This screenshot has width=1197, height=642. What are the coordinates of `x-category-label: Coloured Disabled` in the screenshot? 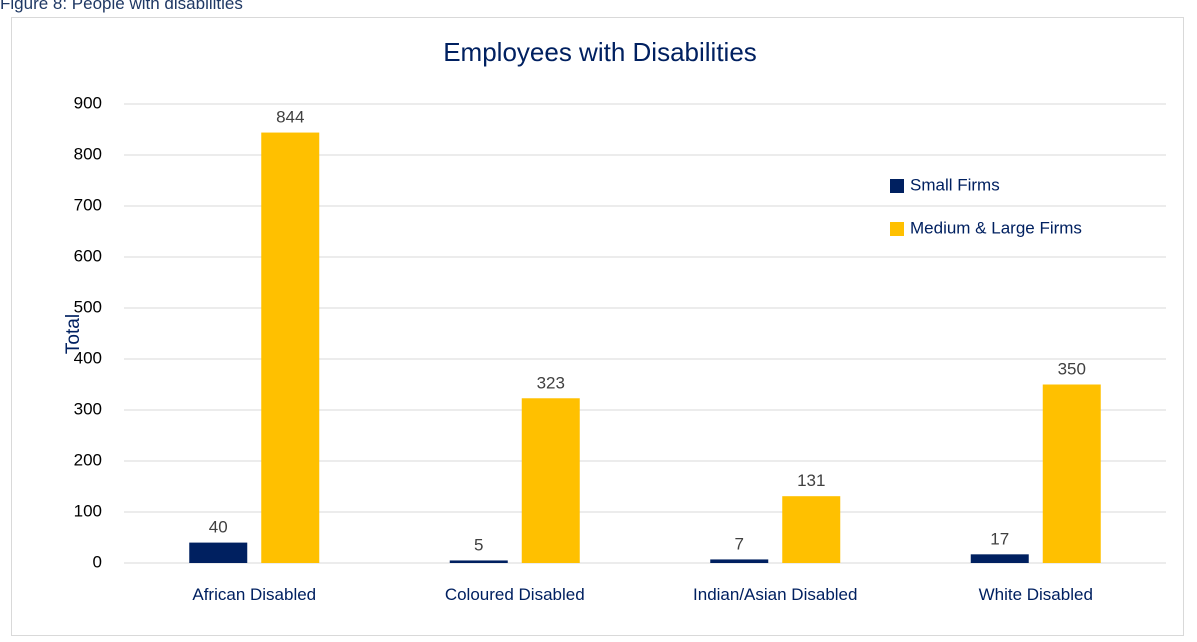 It's located at (515, 594).